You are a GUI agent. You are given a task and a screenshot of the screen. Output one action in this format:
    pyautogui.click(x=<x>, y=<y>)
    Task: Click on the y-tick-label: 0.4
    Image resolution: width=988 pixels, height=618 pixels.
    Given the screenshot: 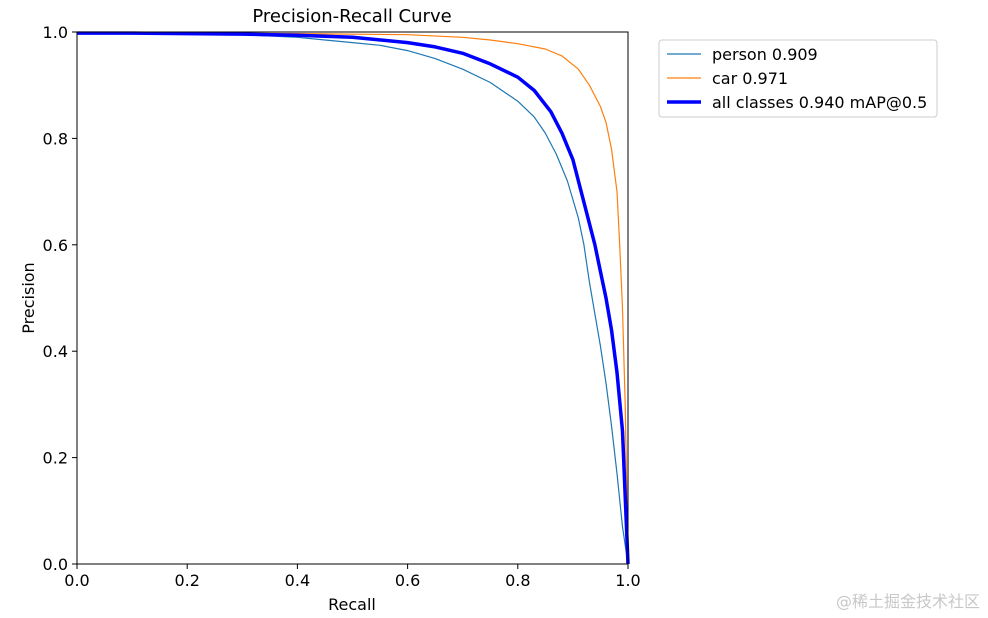 What is the action you would take?
    pyautogui.click(x=55, y=351)
    